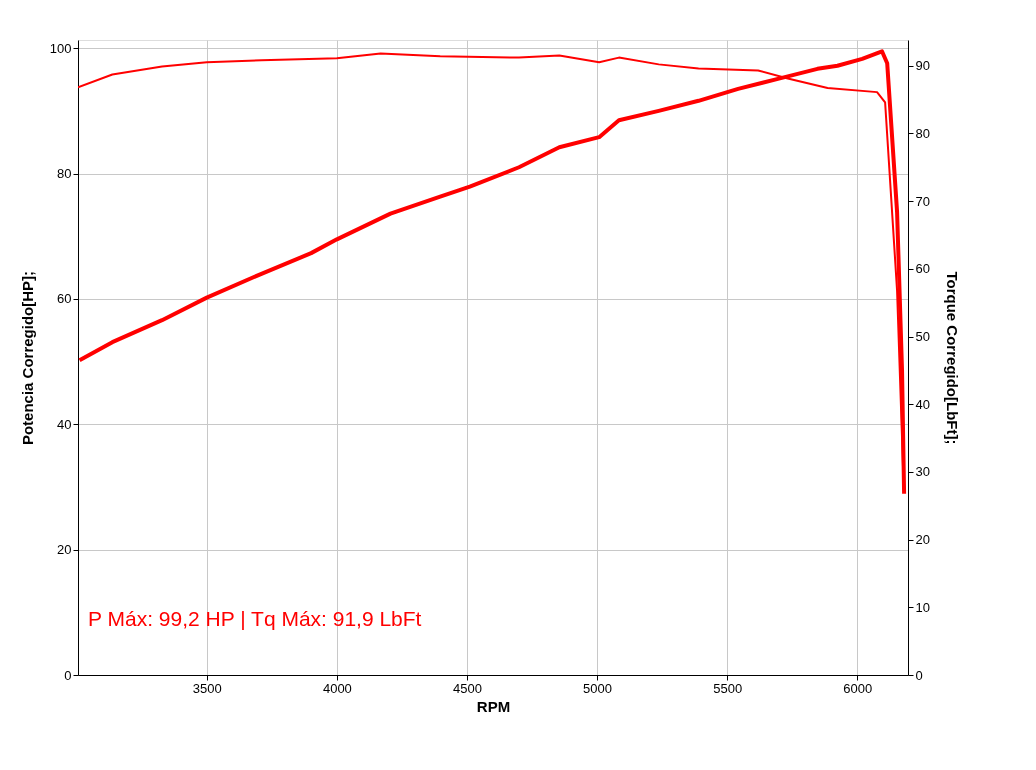 The image size is (1036, 770). Describe the element at coordinates (922, 540) in the screenshot. I see `y2-tick-label: 20` at that location.